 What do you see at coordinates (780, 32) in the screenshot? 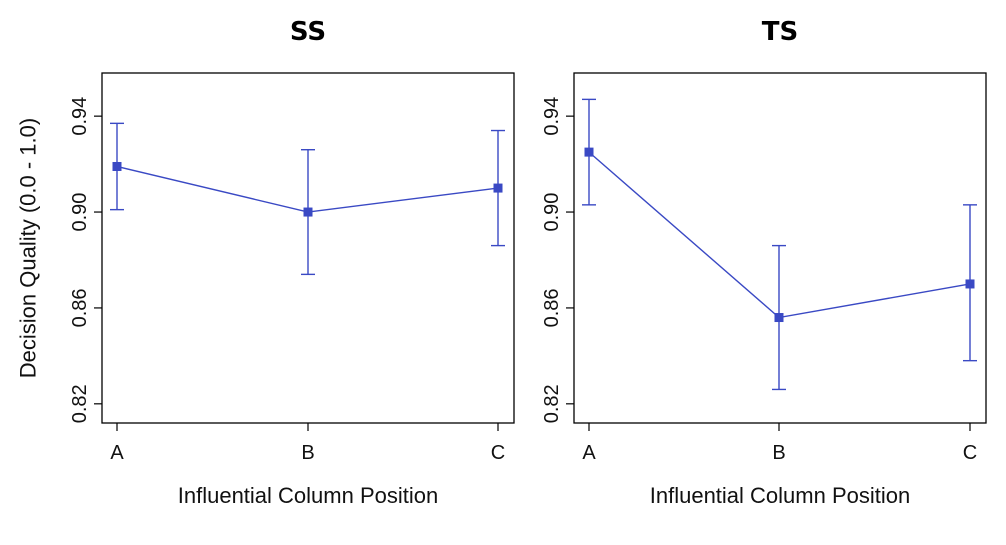
I see `panel-title: TS` at bounding box center [780, 32].